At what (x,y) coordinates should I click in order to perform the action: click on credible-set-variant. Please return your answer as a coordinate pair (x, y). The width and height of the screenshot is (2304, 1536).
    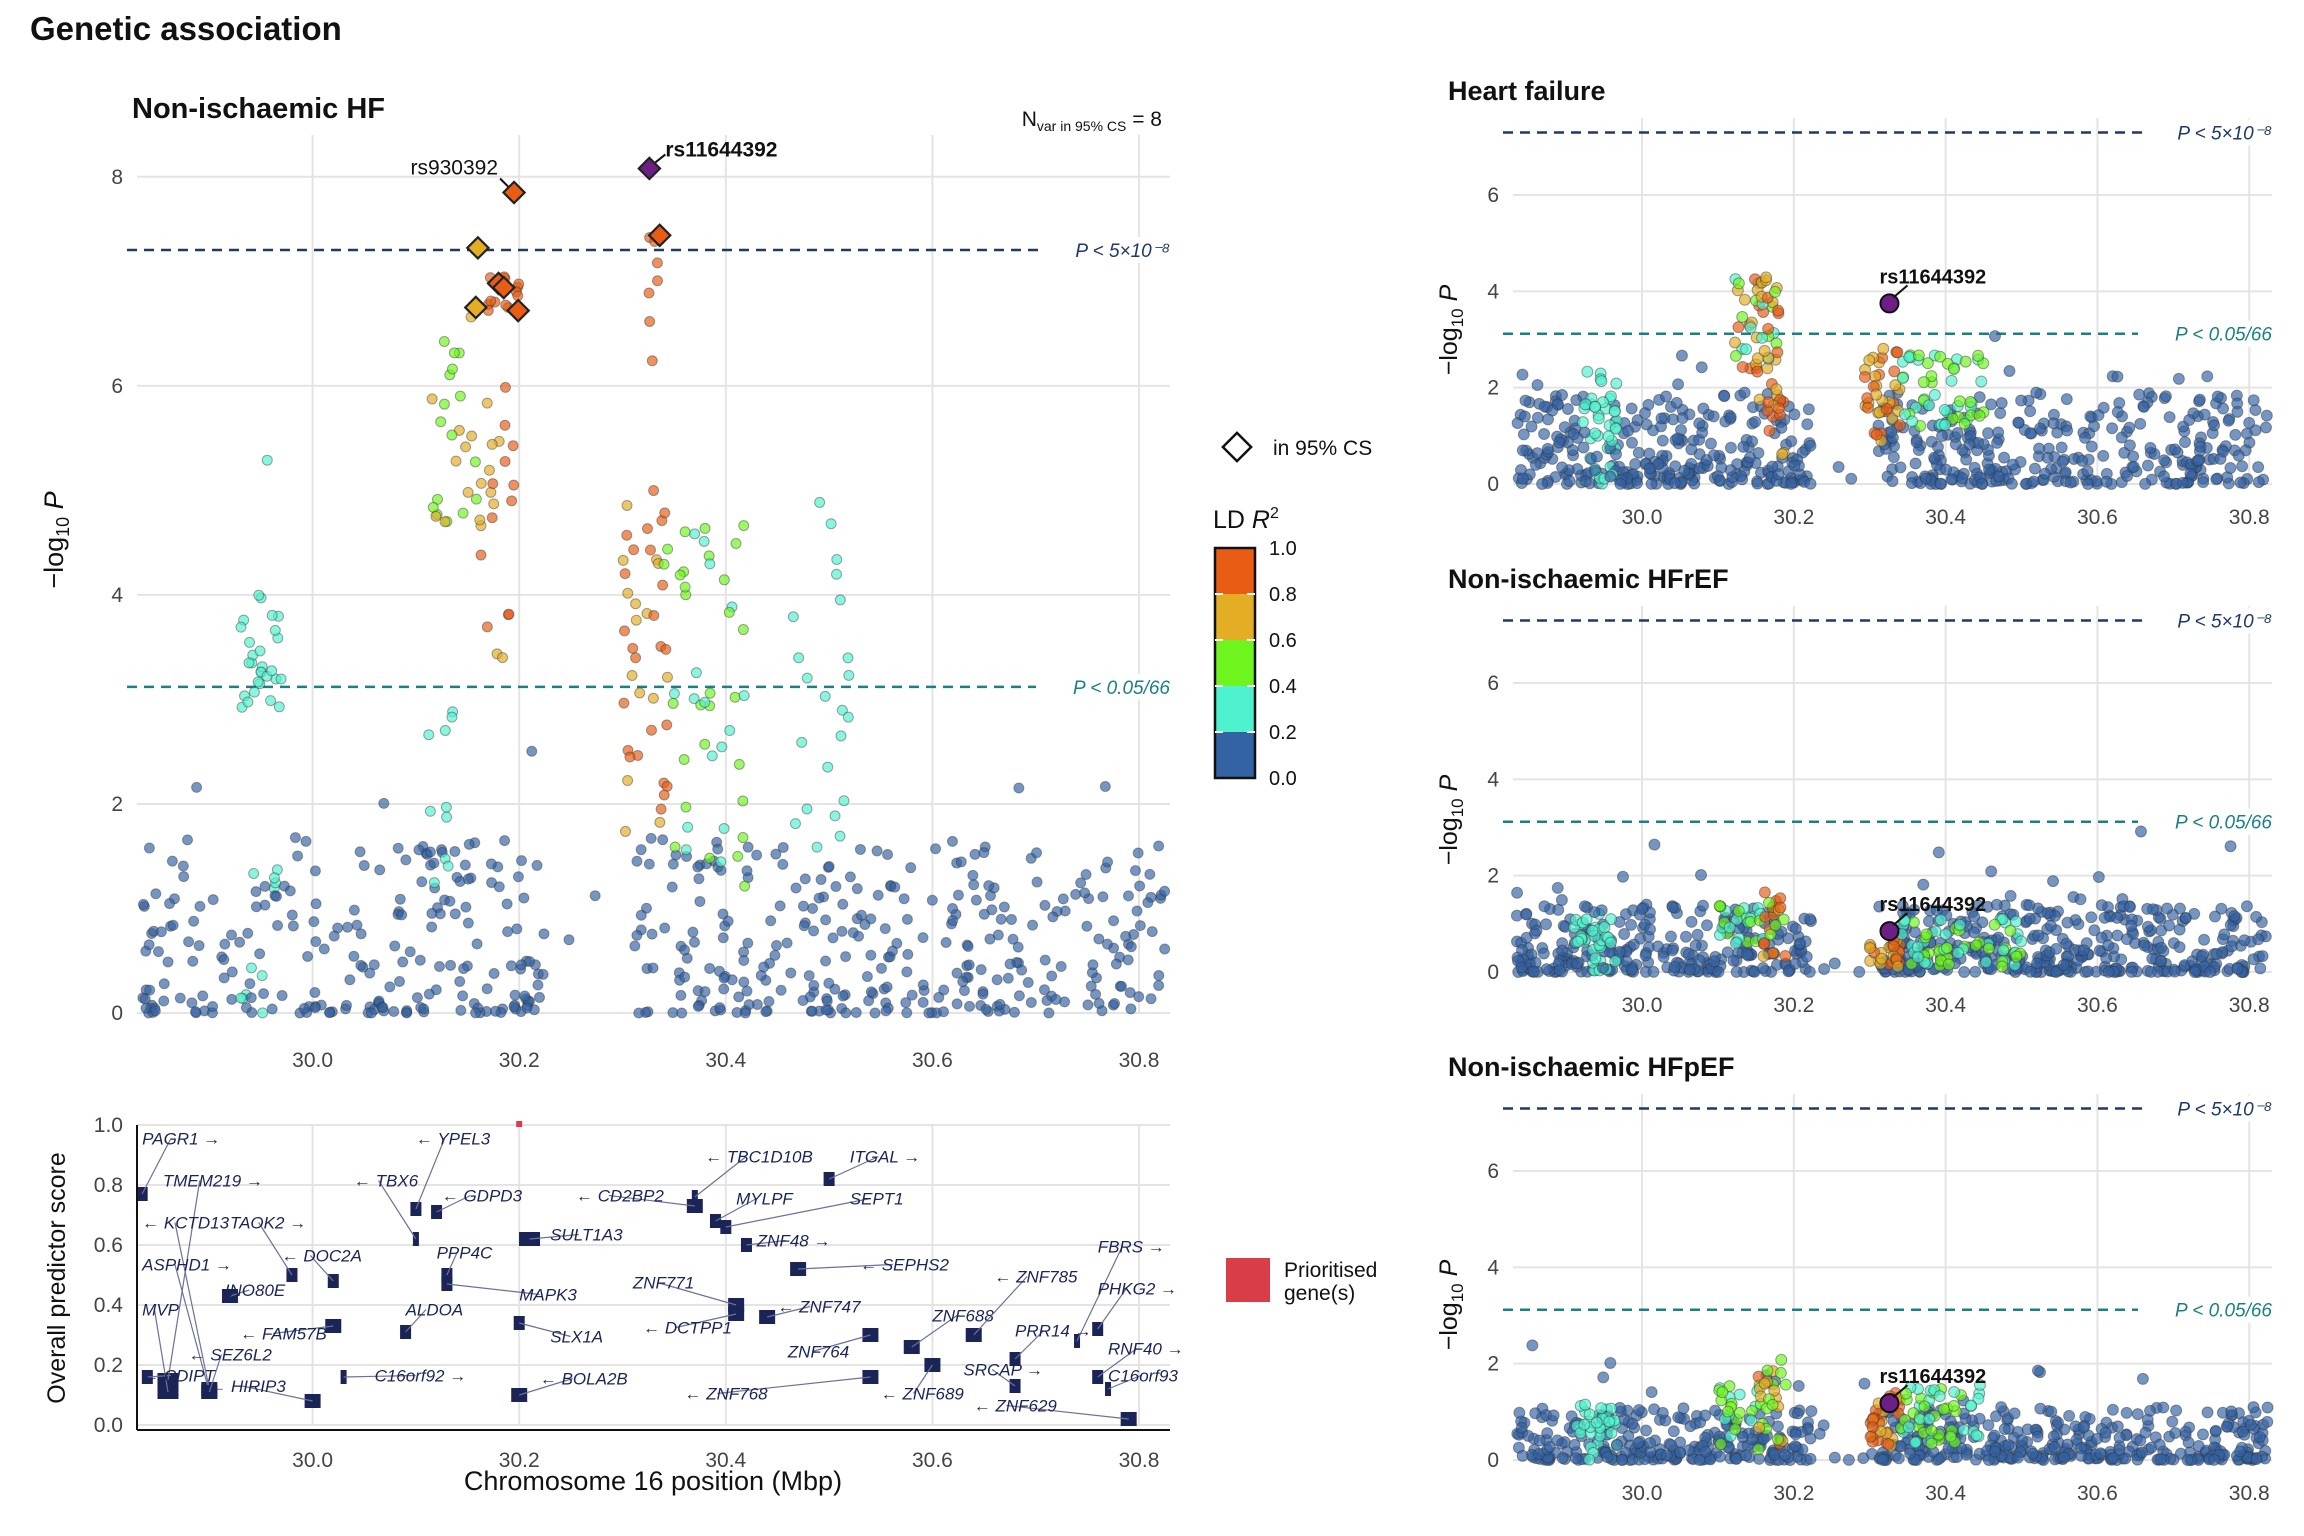
    Looking at the image, I should click on (503, 287).